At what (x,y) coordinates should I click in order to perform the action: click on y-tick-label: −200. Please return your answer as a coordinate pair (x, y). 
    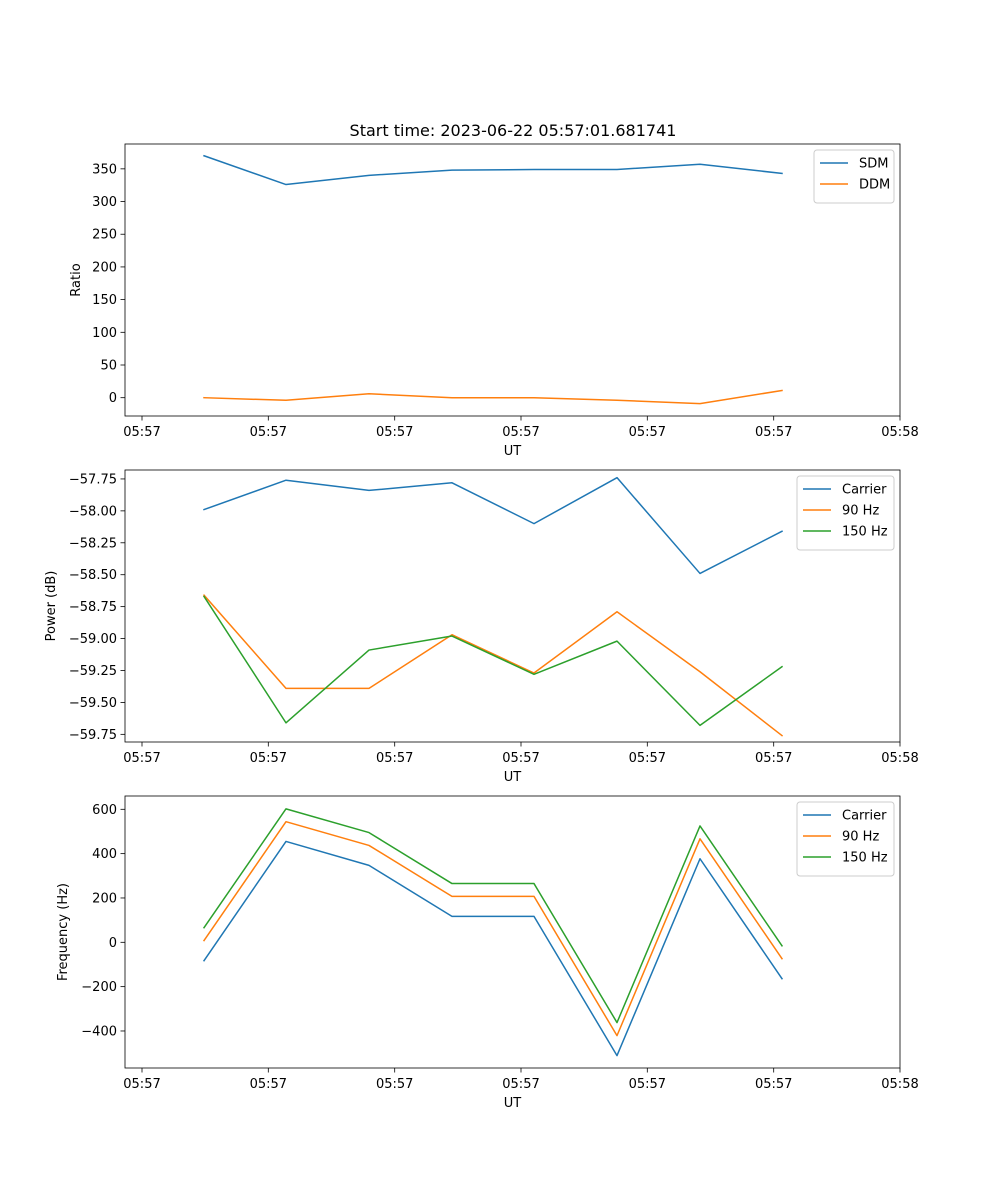
    Looking at the image, I should click on (99, 987).